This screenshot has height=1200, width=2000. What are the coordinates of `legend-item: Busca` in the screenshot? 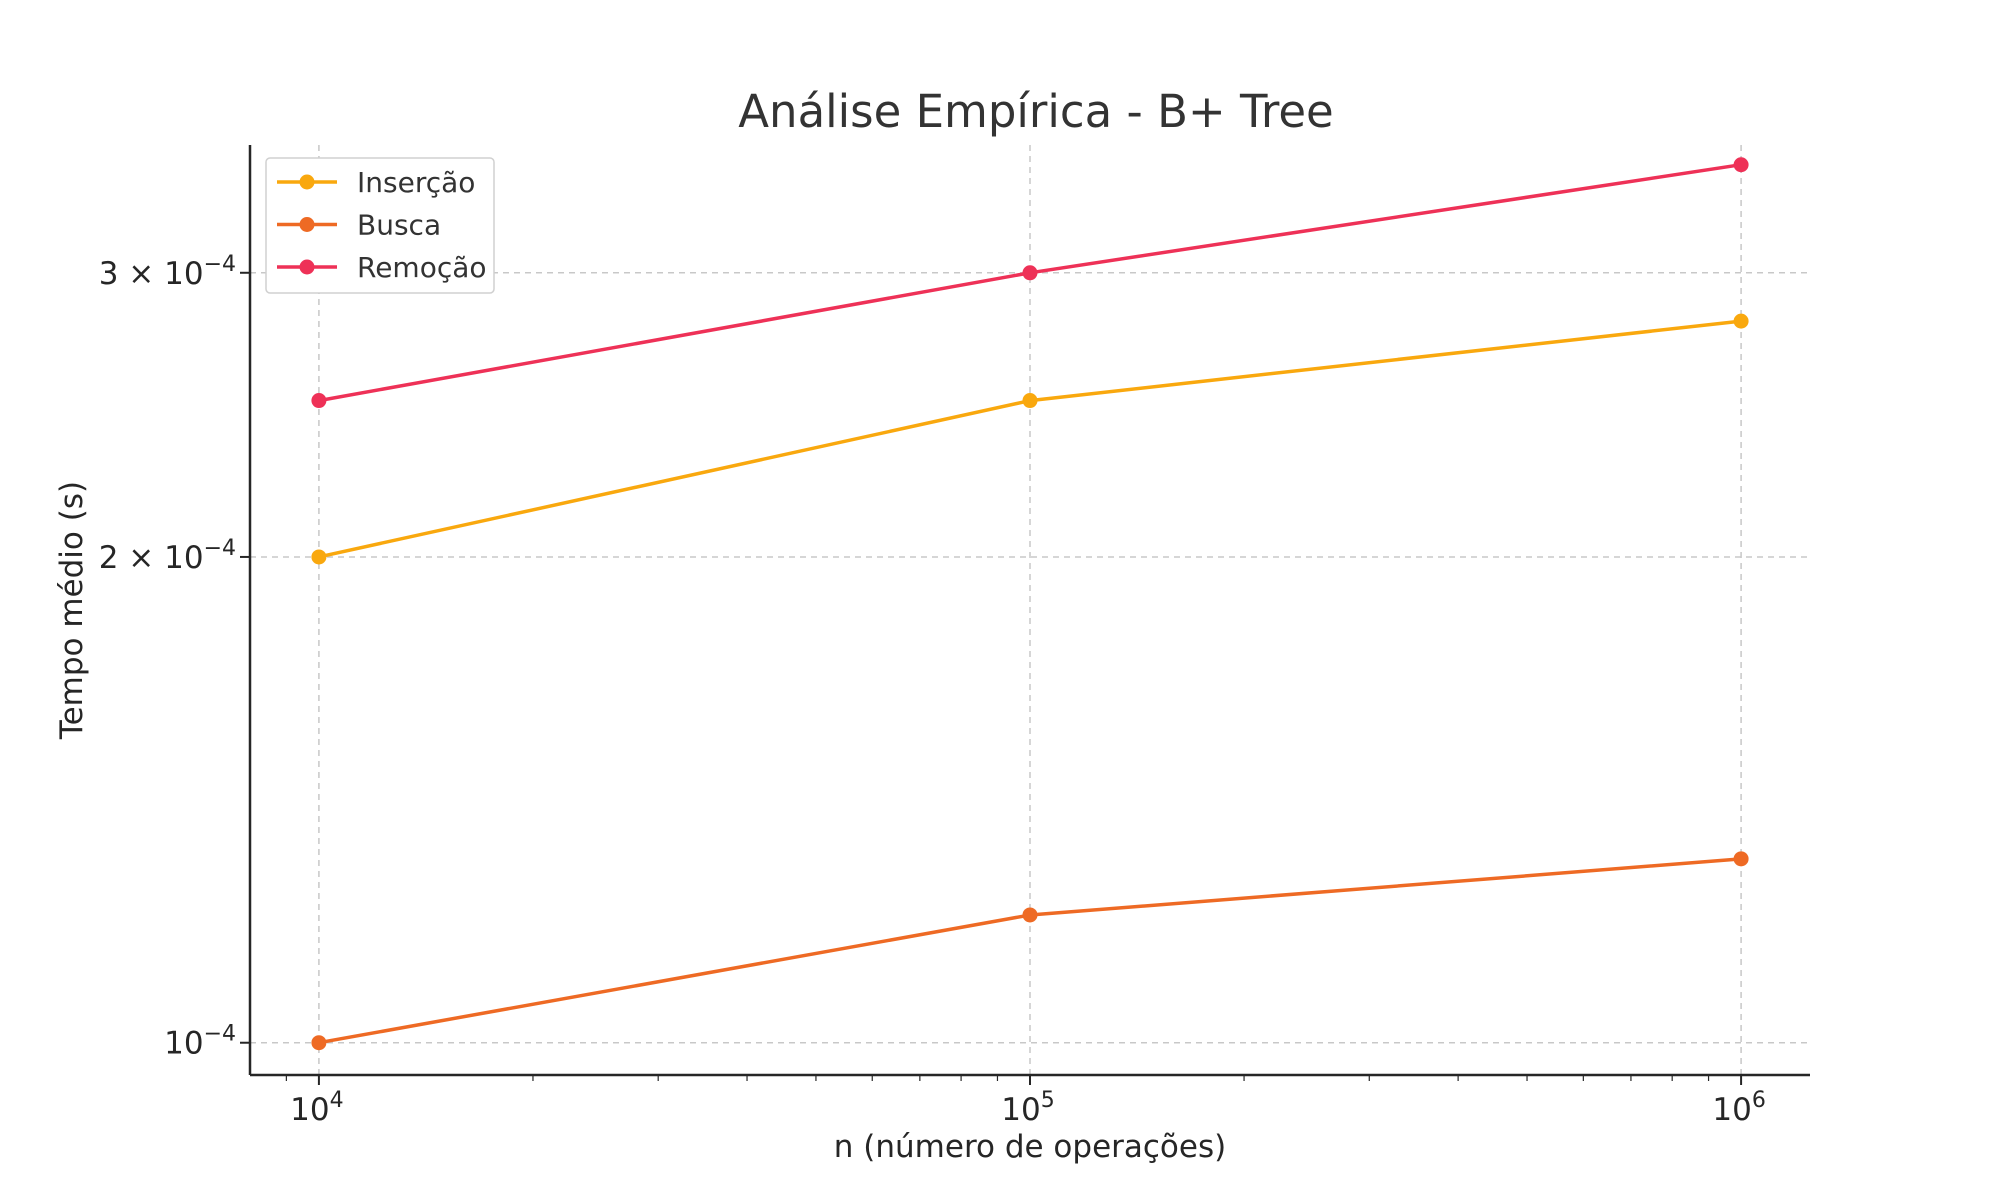 It's located at (359, 225).